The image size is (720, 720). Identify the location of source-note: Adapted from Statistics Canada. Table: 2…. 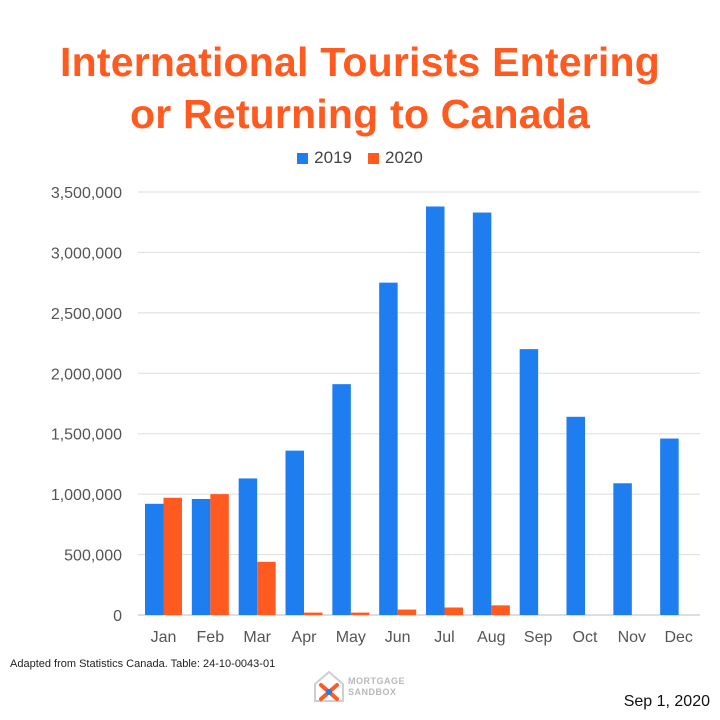
(143, 664).